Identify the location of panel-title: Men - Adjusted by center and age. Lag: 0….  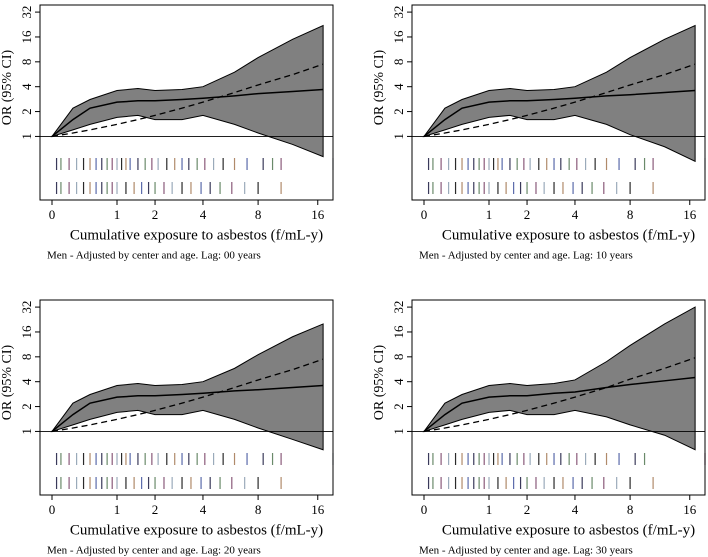
(154, 256).